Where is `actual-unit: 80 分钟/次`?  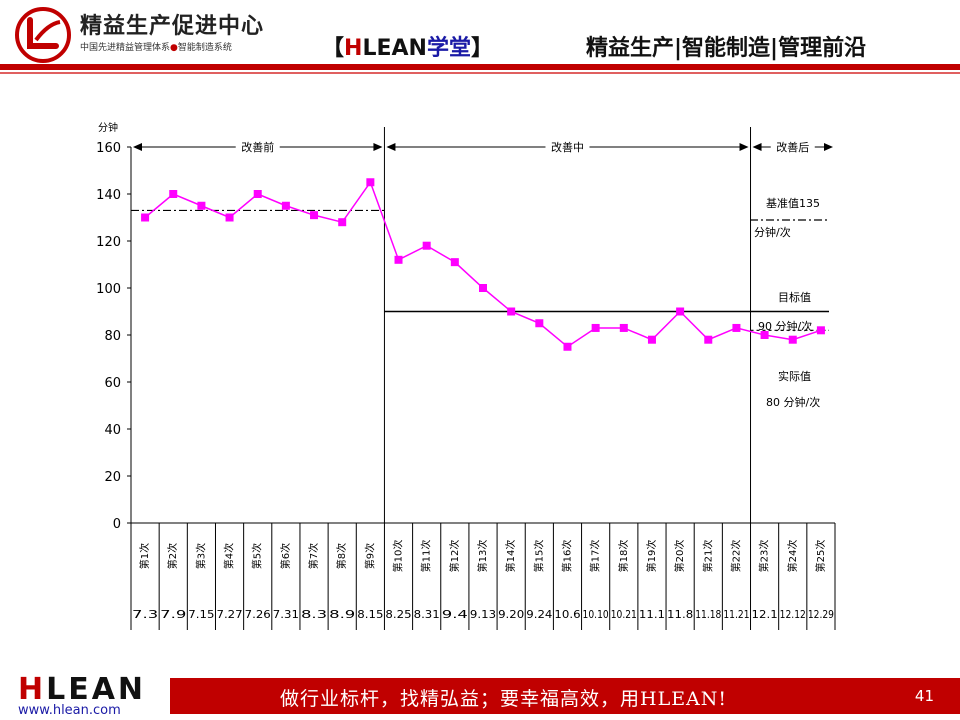
actual-unit: 80 分钟/次 is located at coordinates (793, 402).